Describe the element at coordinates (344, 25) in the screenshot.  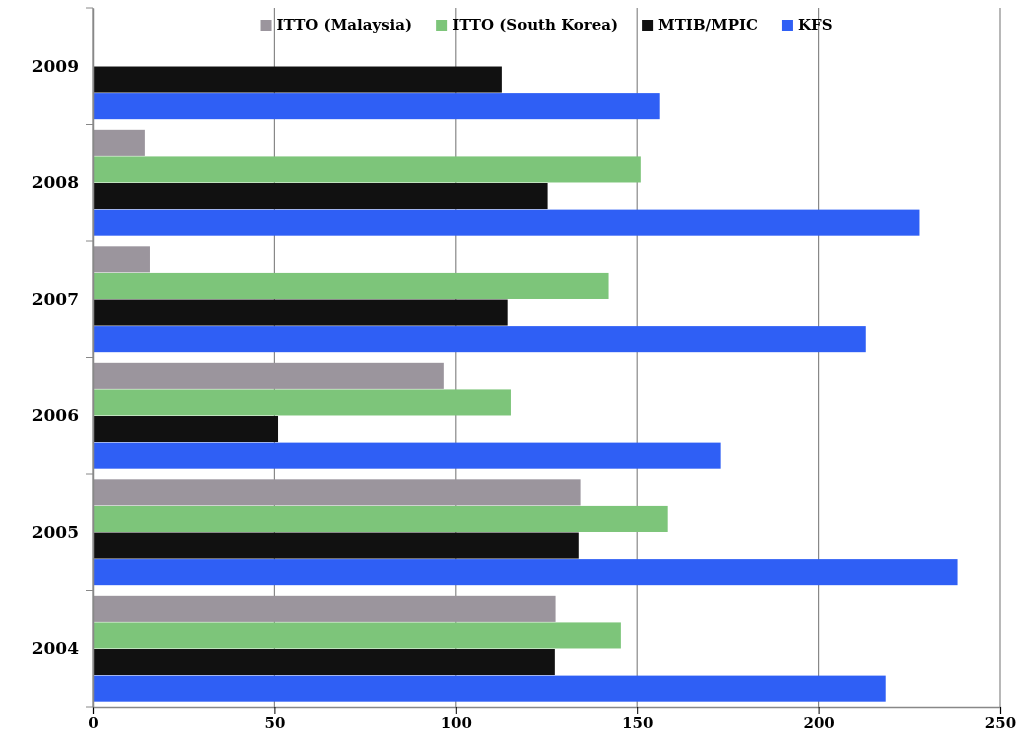
I see `legend-label: ITTO (Malaysia)` at that location.